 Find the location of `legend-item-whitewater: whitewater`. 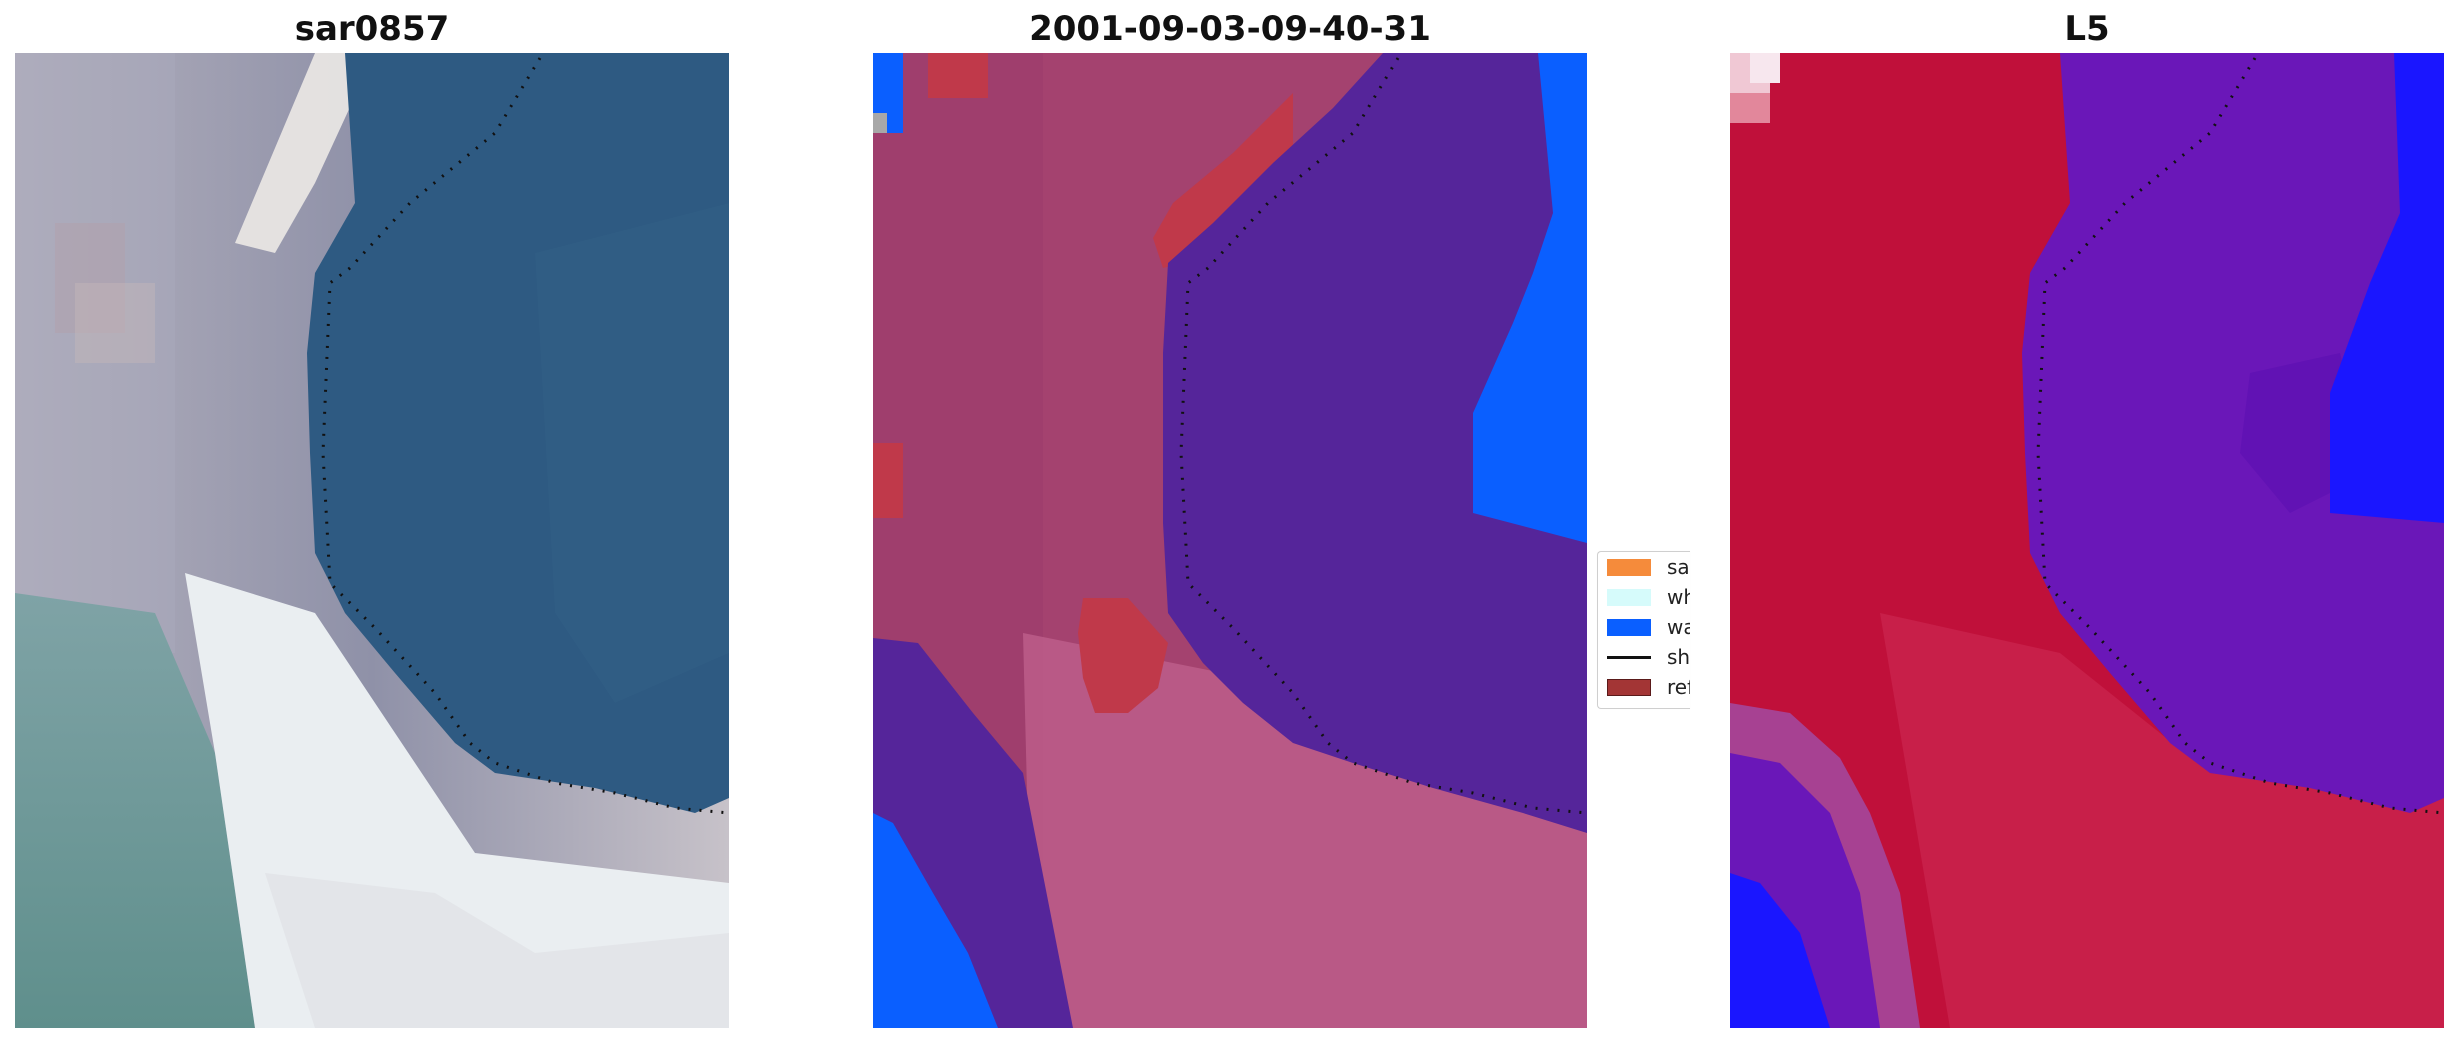

legend-item-whitewater: whitewater is located at coordinates (1648, 597).